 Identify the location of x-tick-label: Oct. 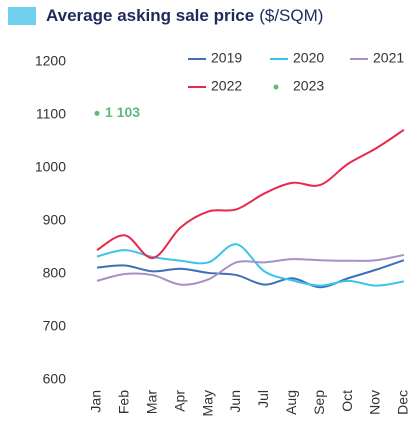
(347, 401).